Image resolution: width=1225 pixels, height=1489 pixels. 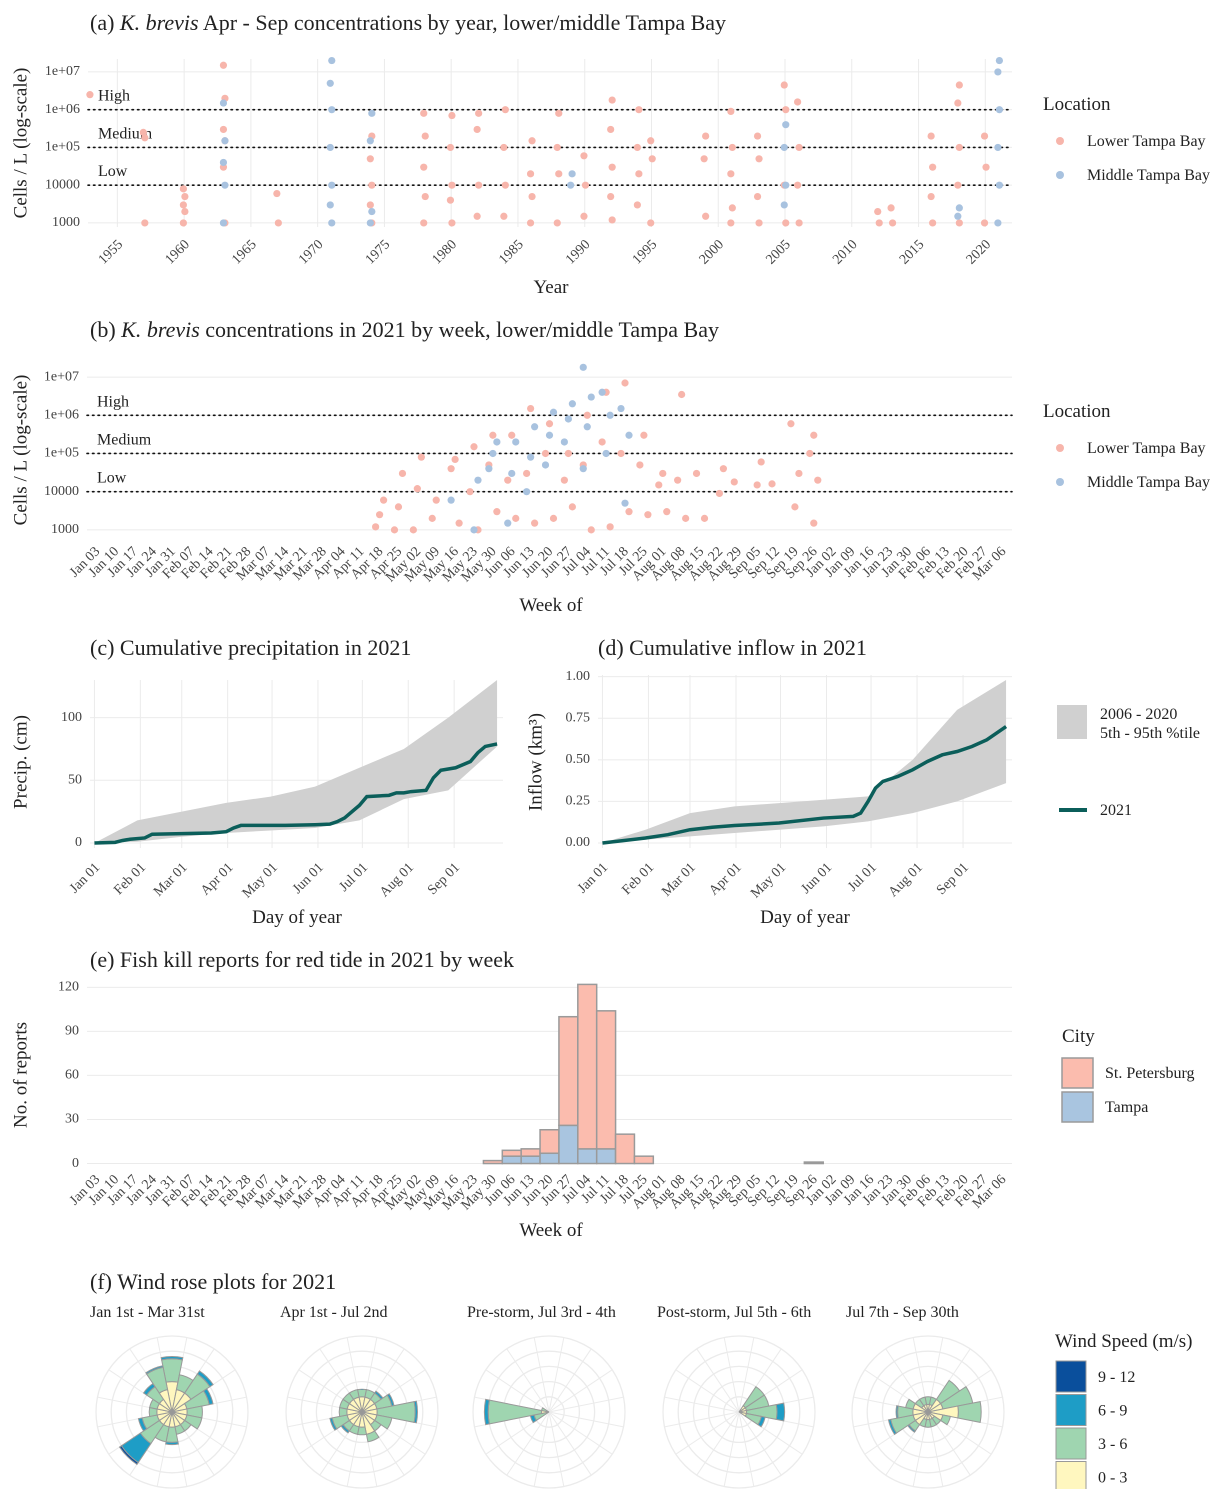 I want to click on y-tick-label: 60, so click(x=72, y=1075).